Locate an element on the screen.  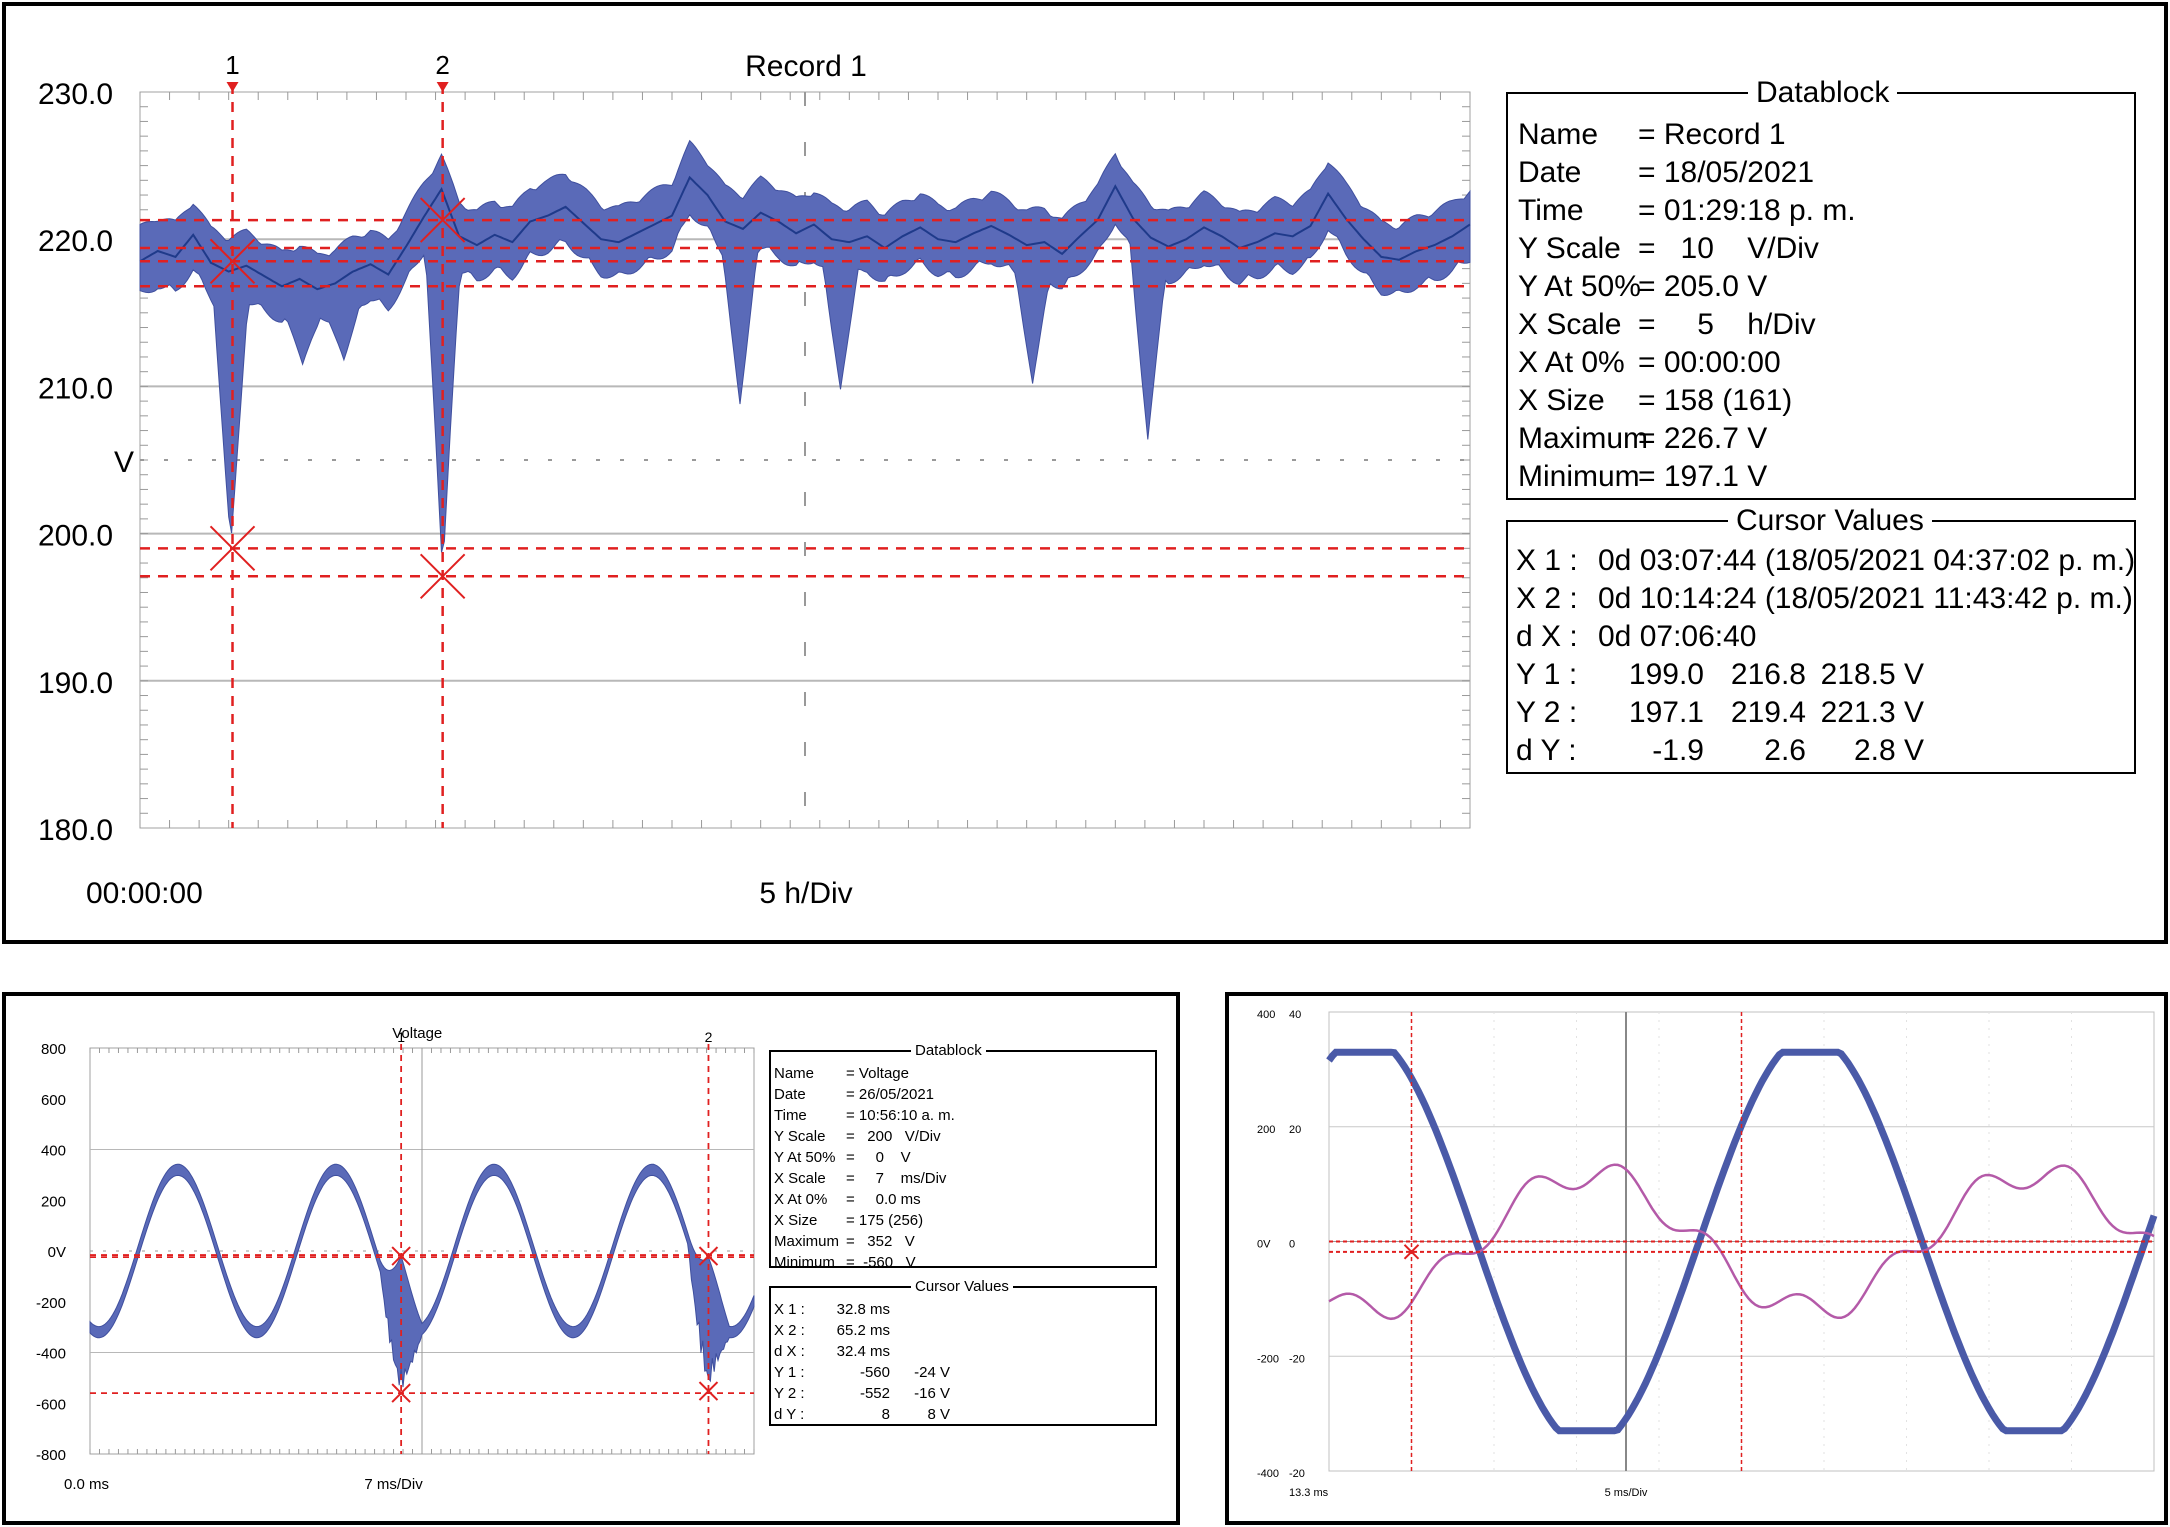
datablock-row-v: = 01:29:18 p. m. is located at coordinates (1747, 210).